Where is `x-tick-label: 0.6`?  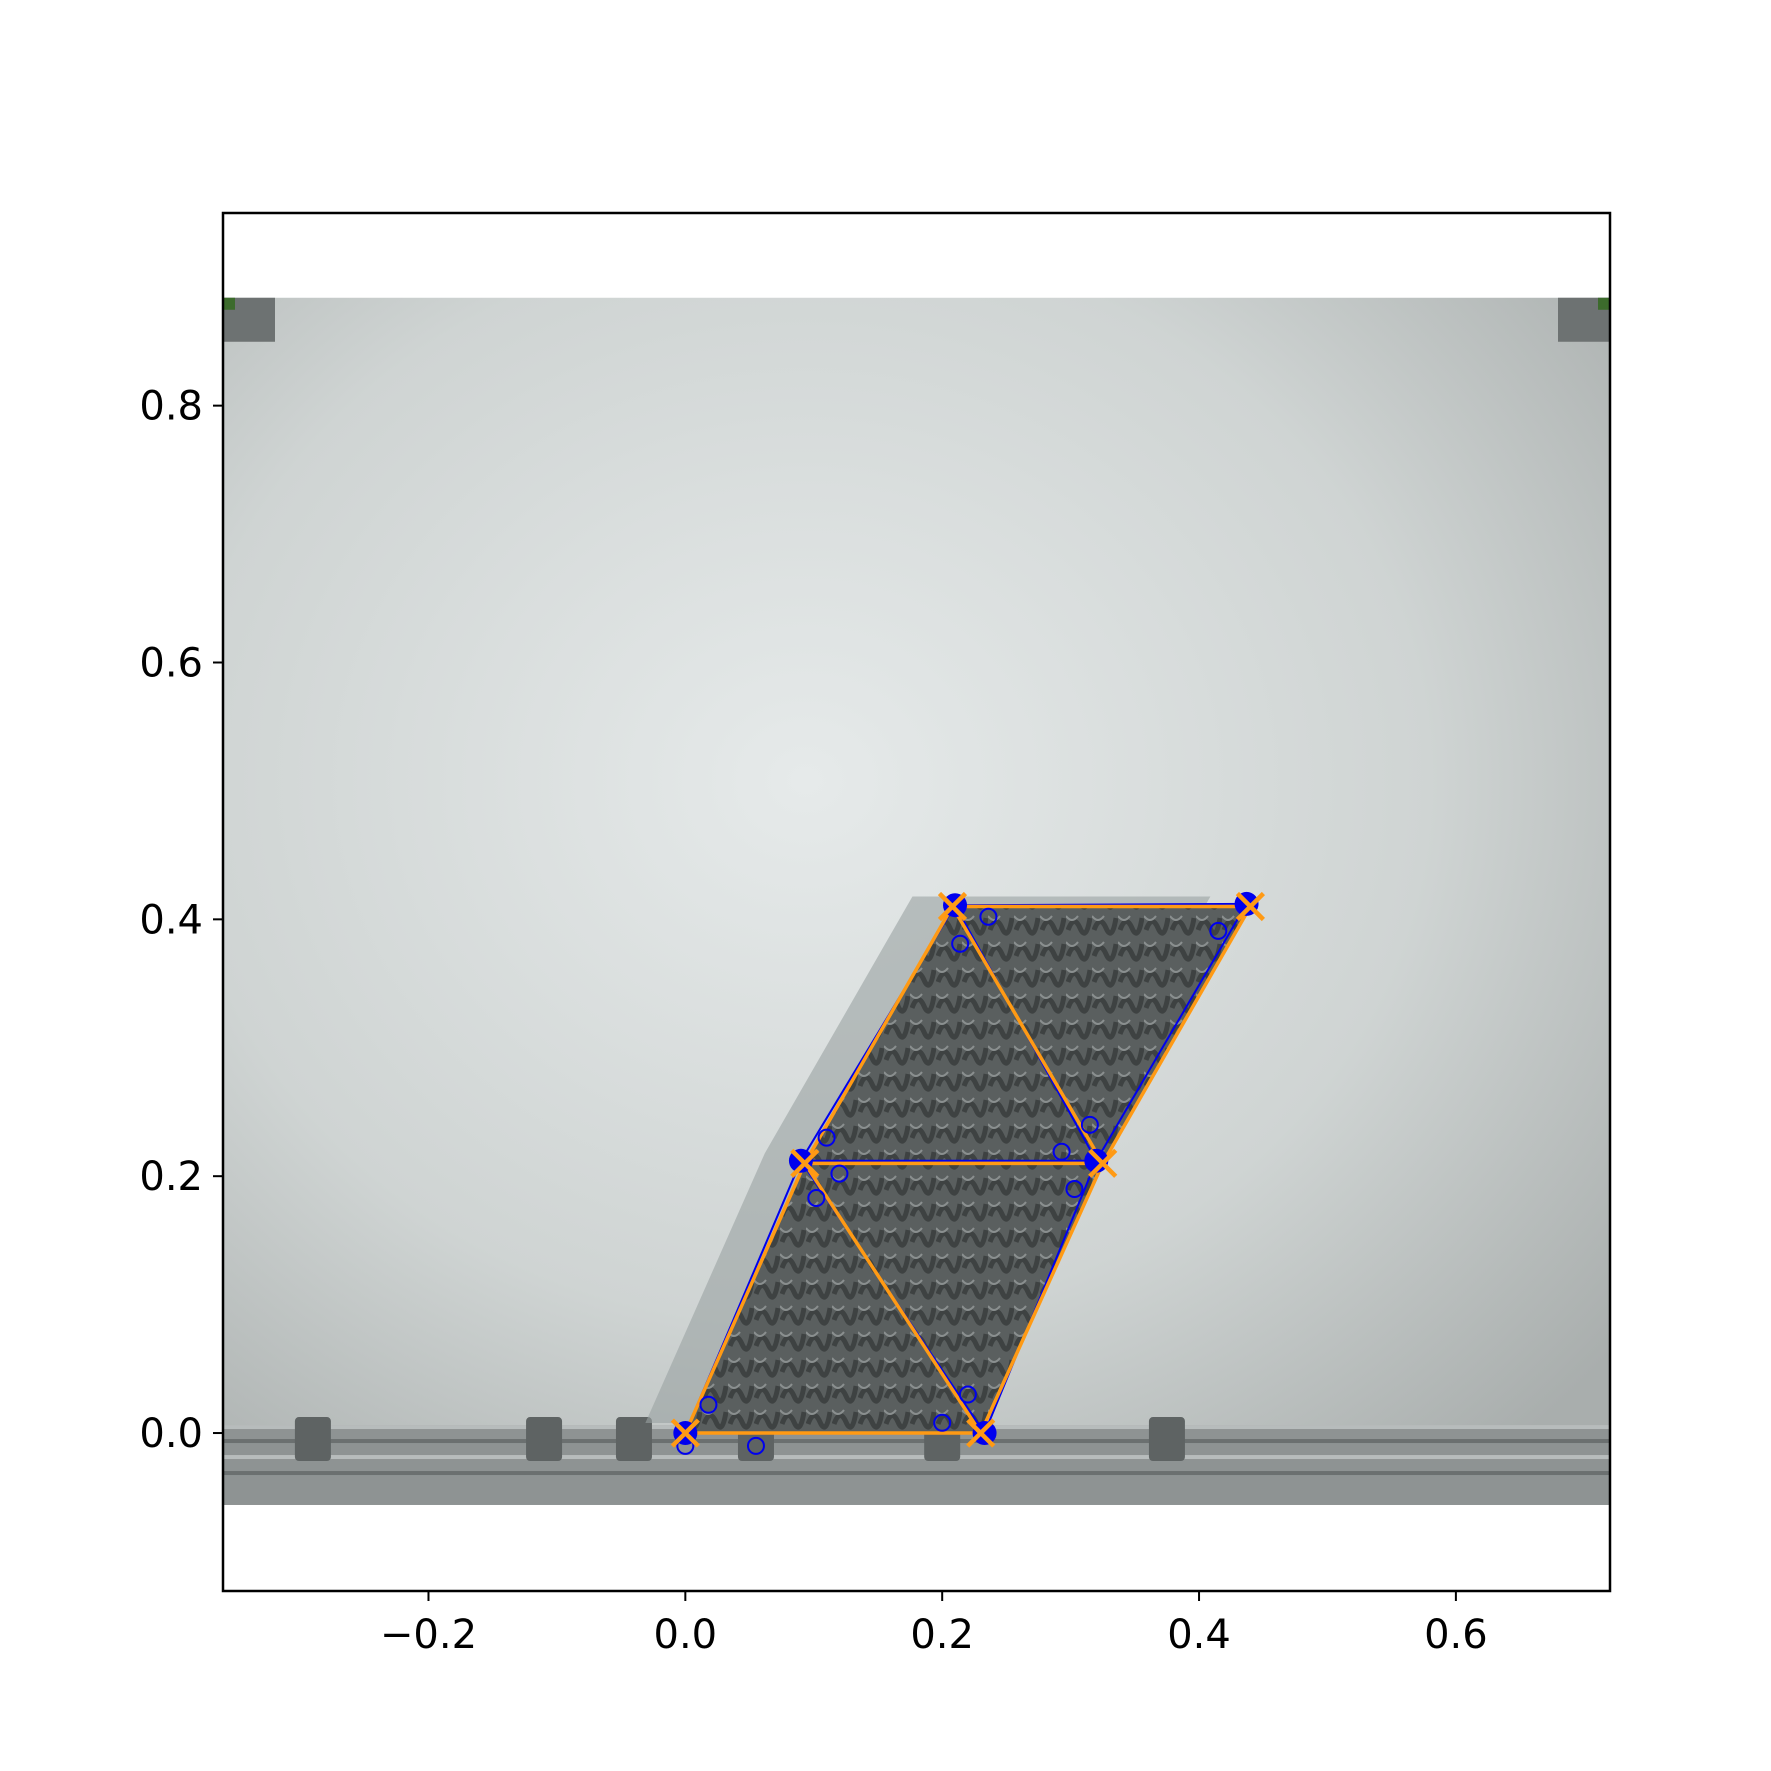
x-tick-label: 0.6 is located at coordinates (1456, 1635).